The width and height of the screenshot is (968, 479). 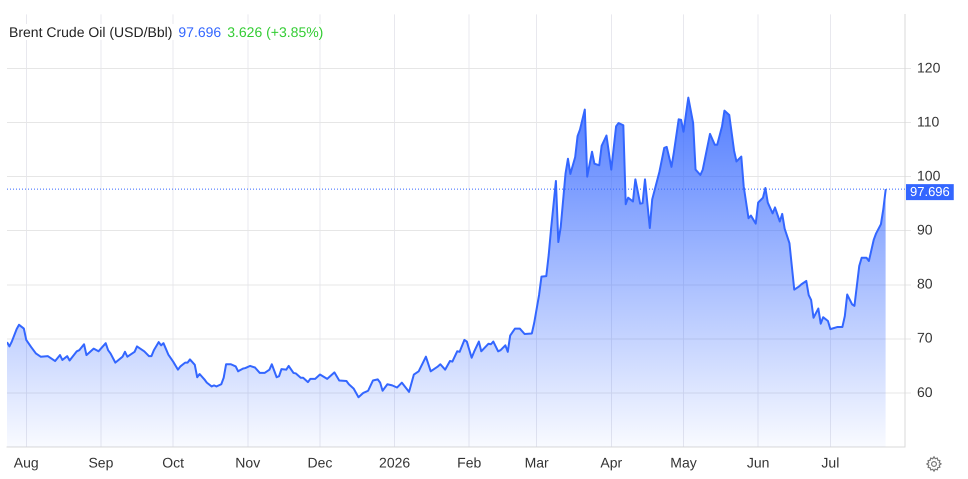 What do you see at coordinates (830, 462) in the screenshot?
I see `x-tick-label: Jul` at bounding box center [830, 462].